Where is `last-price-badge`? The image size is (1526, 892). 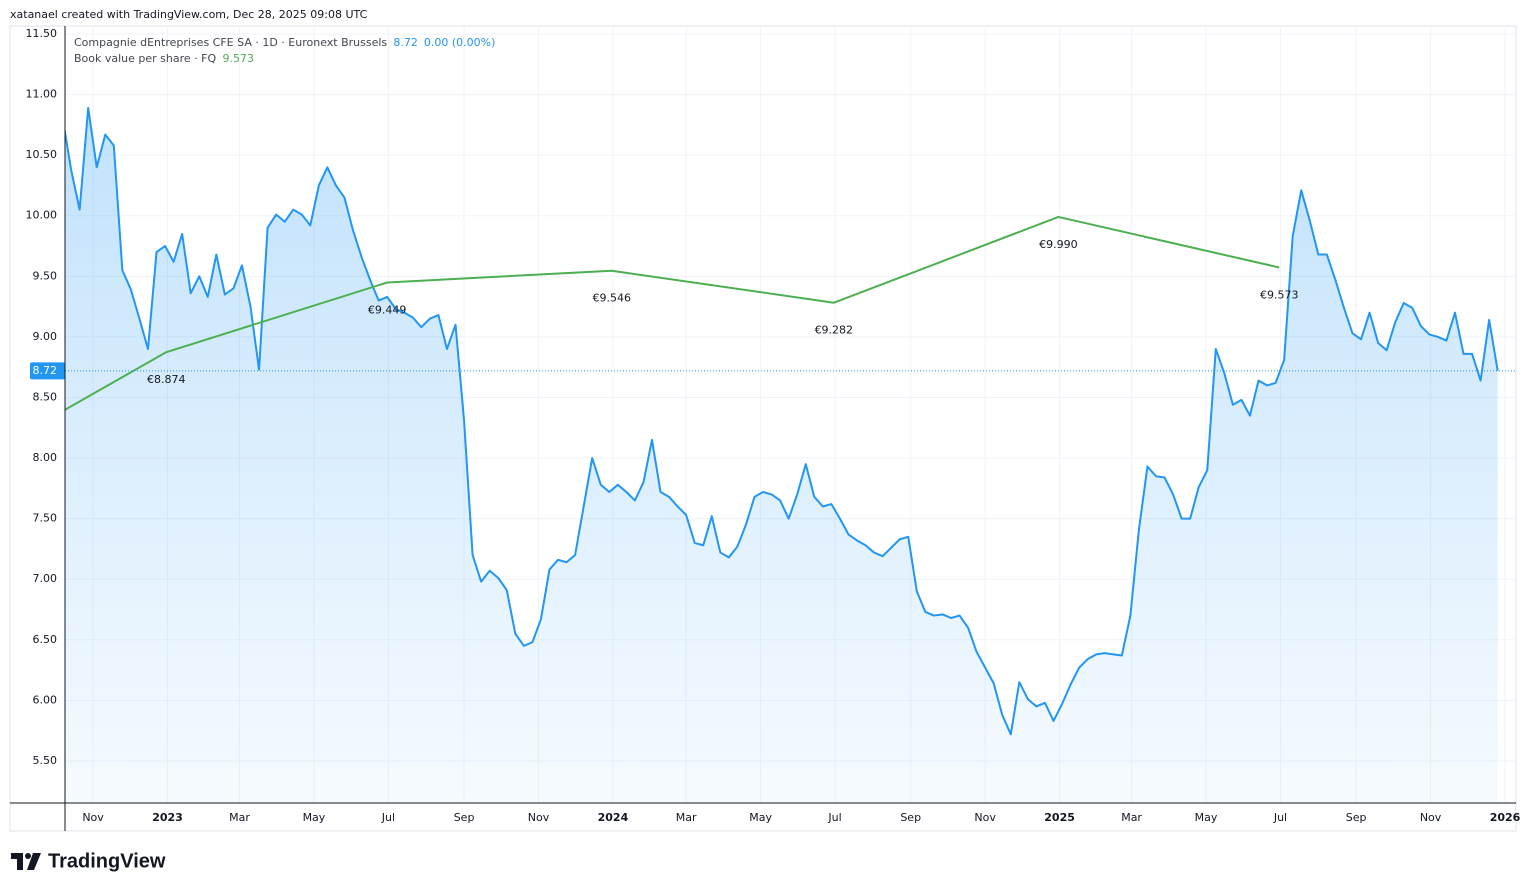
last-price-badge is located at coordinates (47, 371).